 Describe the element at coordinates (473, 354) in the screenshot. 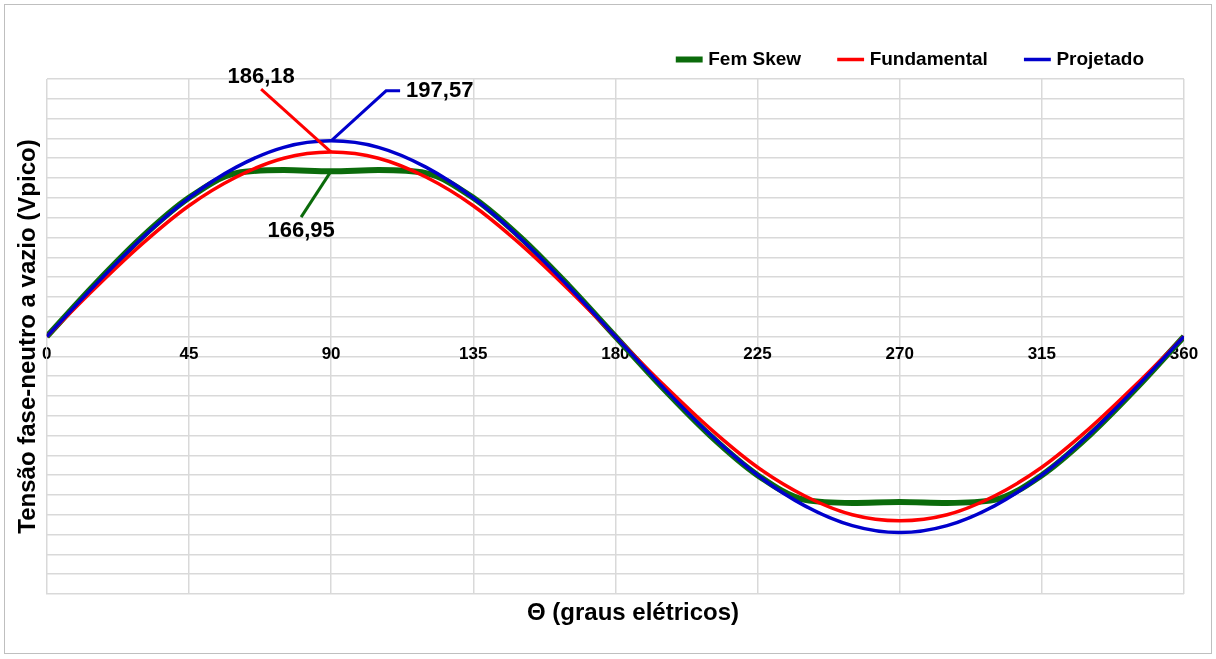

I see `x-tick-label: 135` at that location.